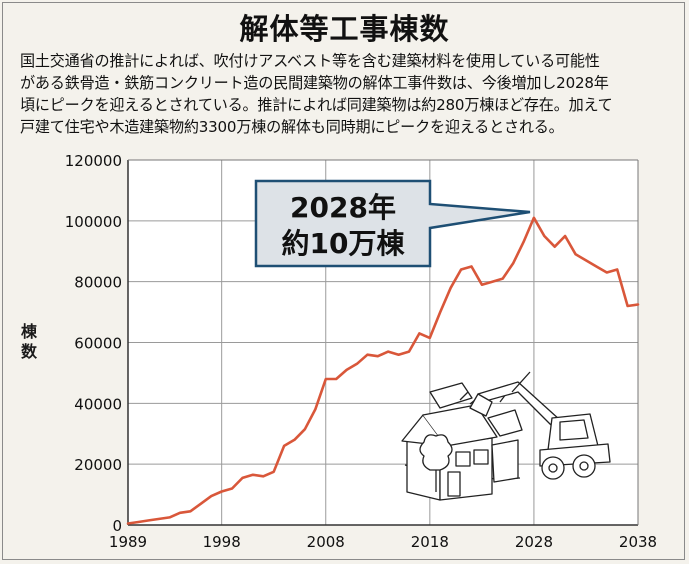 Image resolution: width=689 pixels, height=564 pixels. Describe the element at coordinates (505, 461) in the screenshot. I see `broken-wall` at that location.